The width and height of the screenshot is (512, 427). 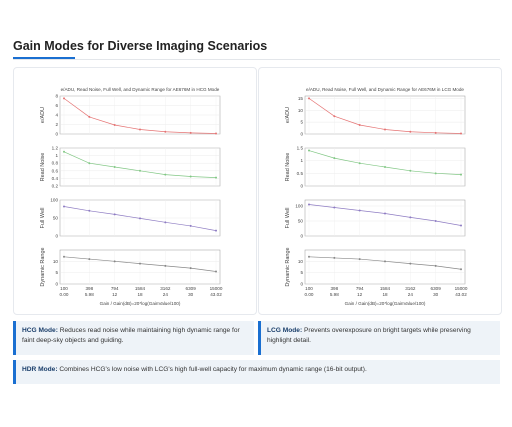 I want to click on x-tick-label: 0.00, so click(x=64, y=294).